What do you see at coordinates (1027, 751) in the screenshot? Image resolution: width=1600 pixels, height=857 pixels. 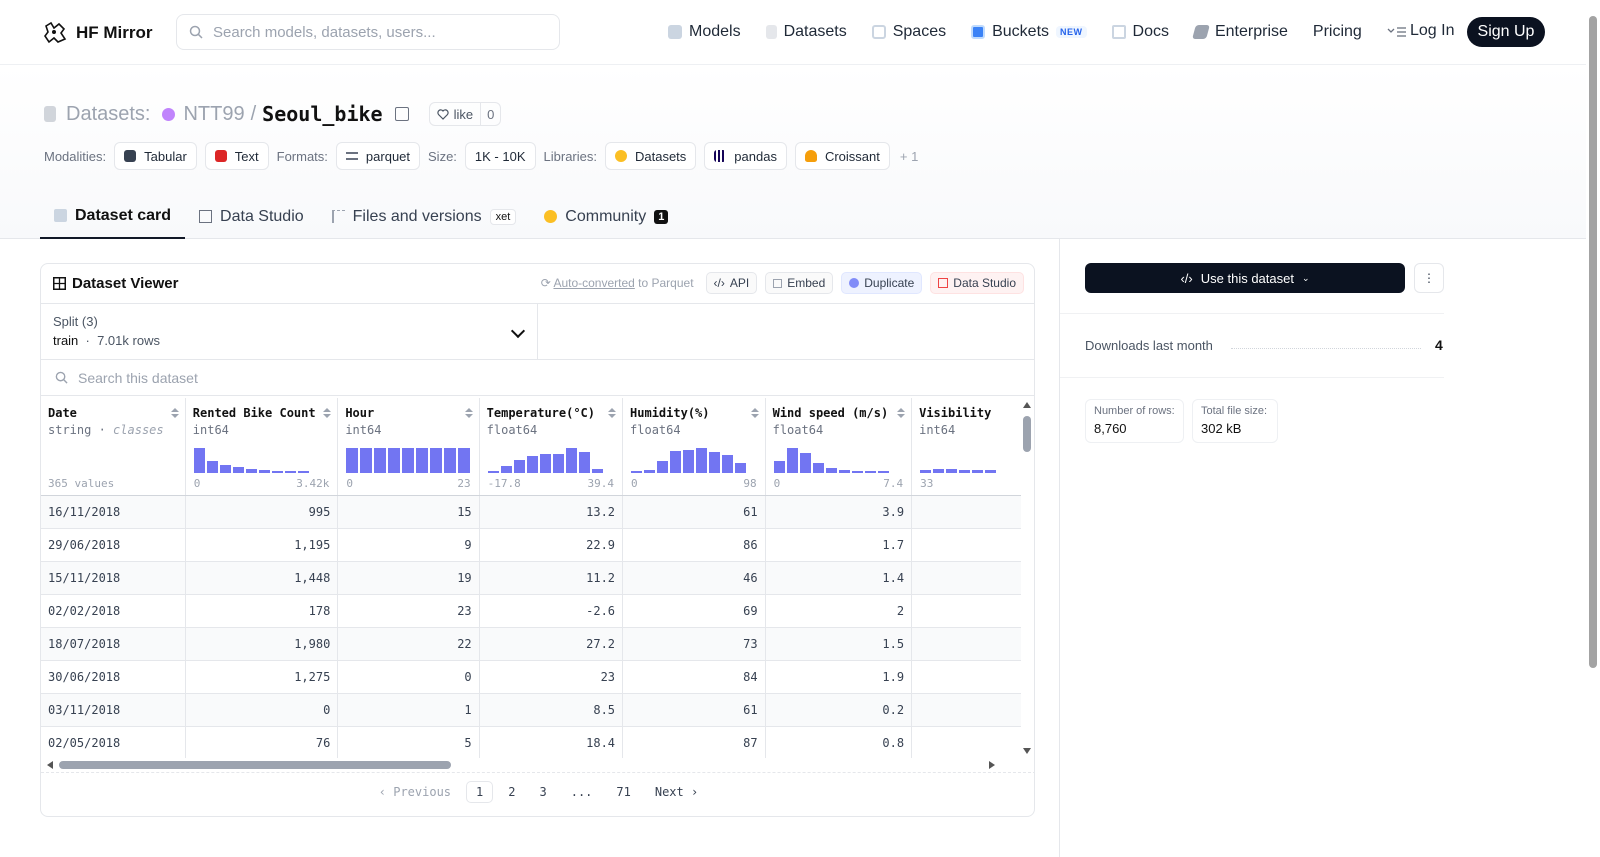 I see `scroll-down-icon` at bounding box center [1027, 751].